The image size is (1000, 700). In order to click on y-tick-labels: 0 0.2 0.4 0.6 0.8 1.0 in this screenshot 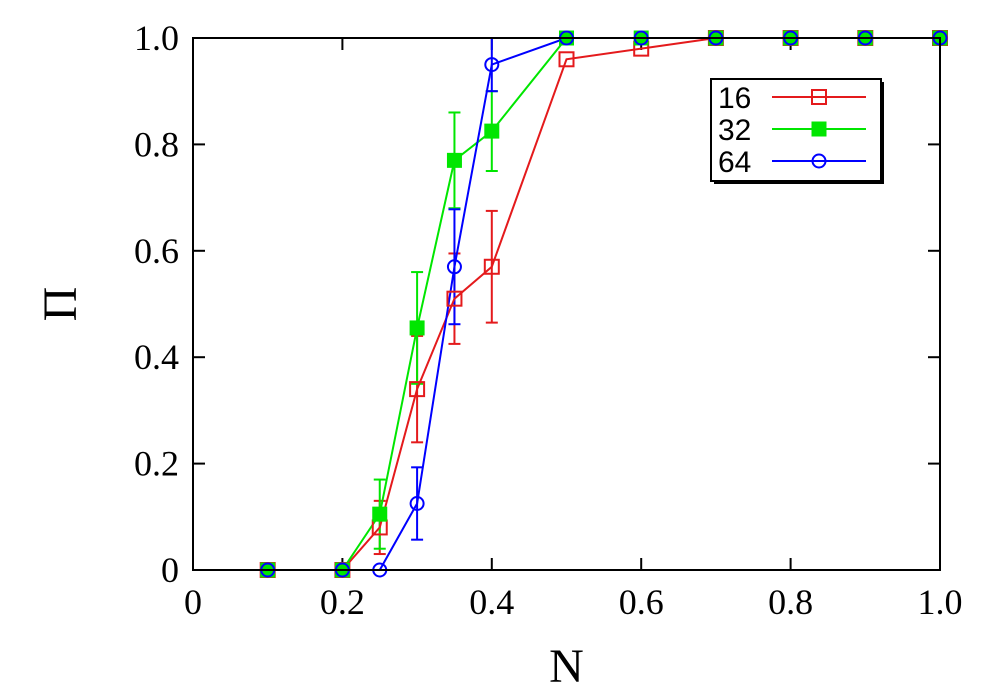, I will do `click(156, 304)`.